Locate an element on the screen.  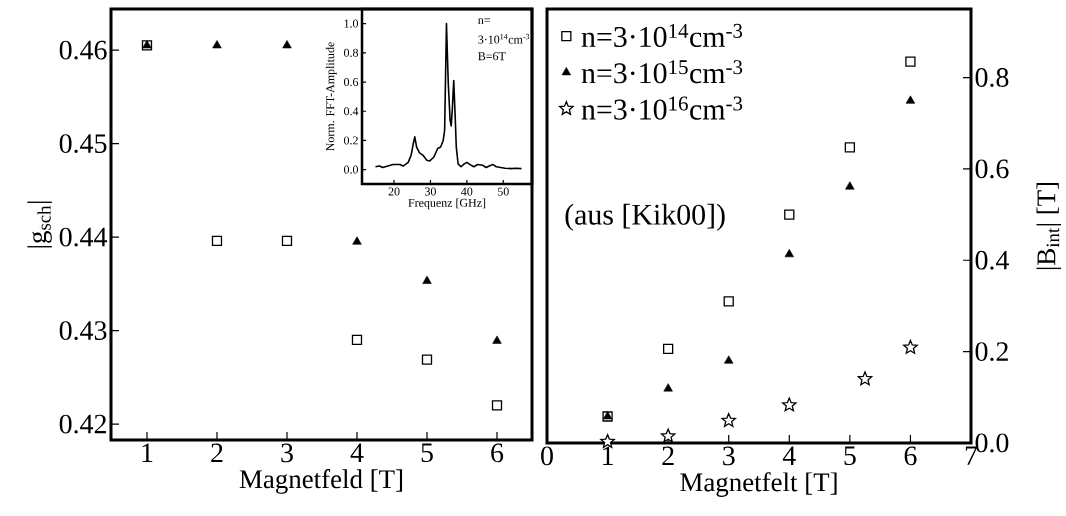
legend-label: n=3·10$^{14}$cm$^{-3}$ is located at coordinates (662, 35).